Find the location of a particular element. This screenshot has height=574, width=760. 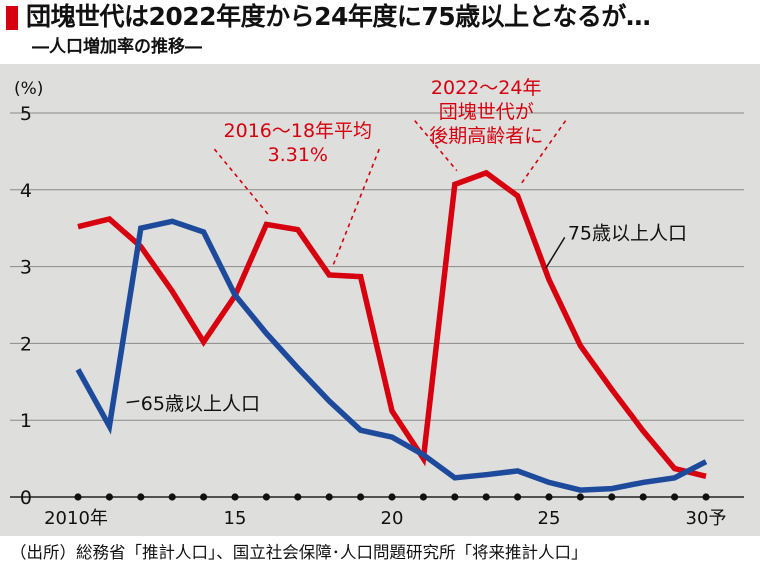

y-axis-unit: (%) is located at coordinates (28, 89).